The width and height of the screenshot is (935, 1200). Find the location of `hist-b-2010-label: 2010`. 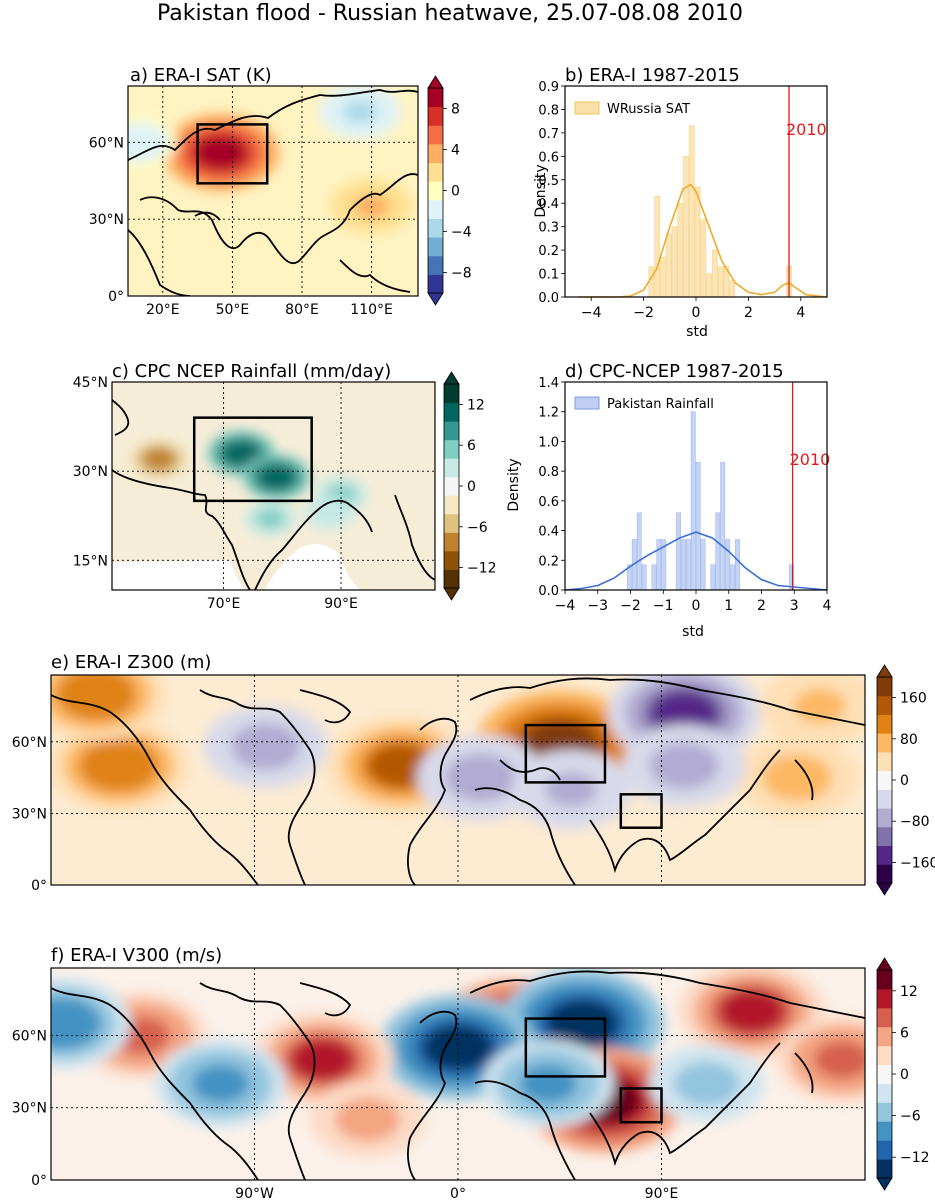

hist-b-2010-label: 2010 is located at coordinates (806, 129).